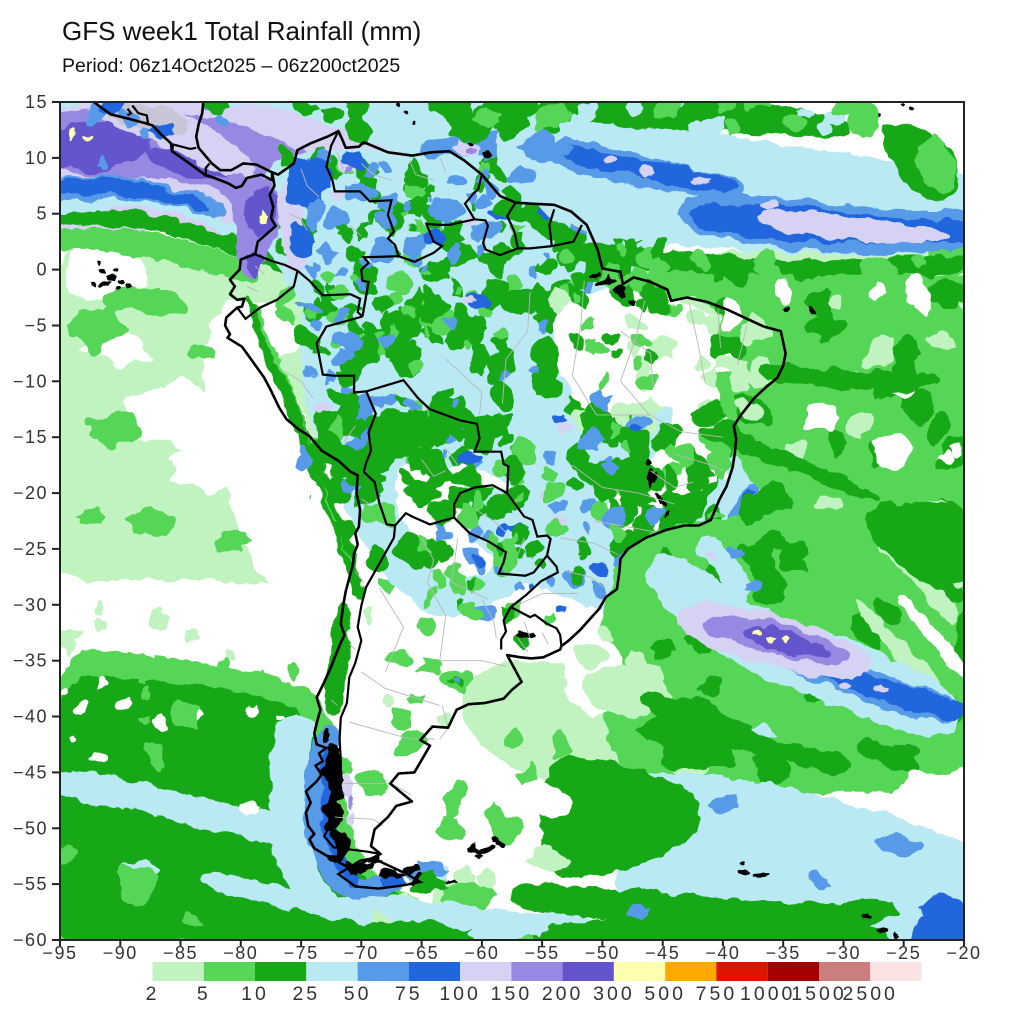 The width and height of the screenshot is (1024, 1024). I want to click on svg-text:Period: 06z14Oct2025 – 06z200c: Period: 06z14Oct2025 – 06z200ct2025, so click(231, 66).